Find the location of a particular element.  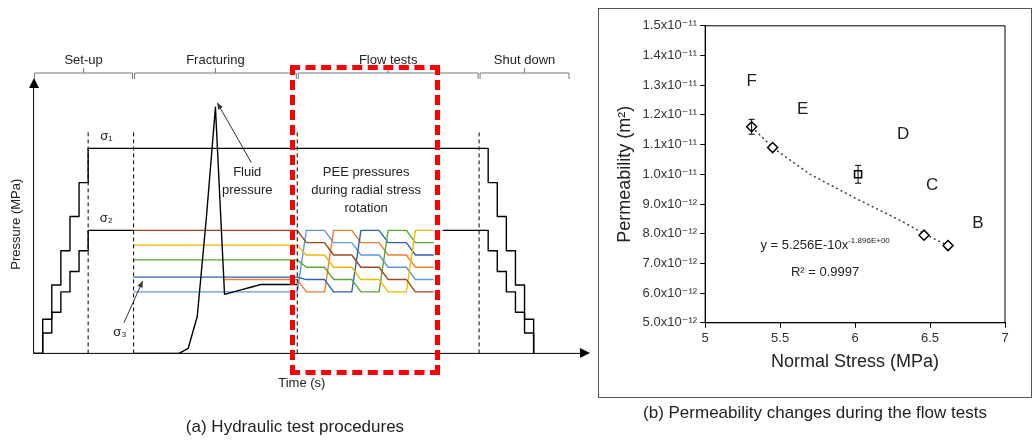

y-tick-label: 5.0x10⁻¹² is located at coordinates (670, 322).